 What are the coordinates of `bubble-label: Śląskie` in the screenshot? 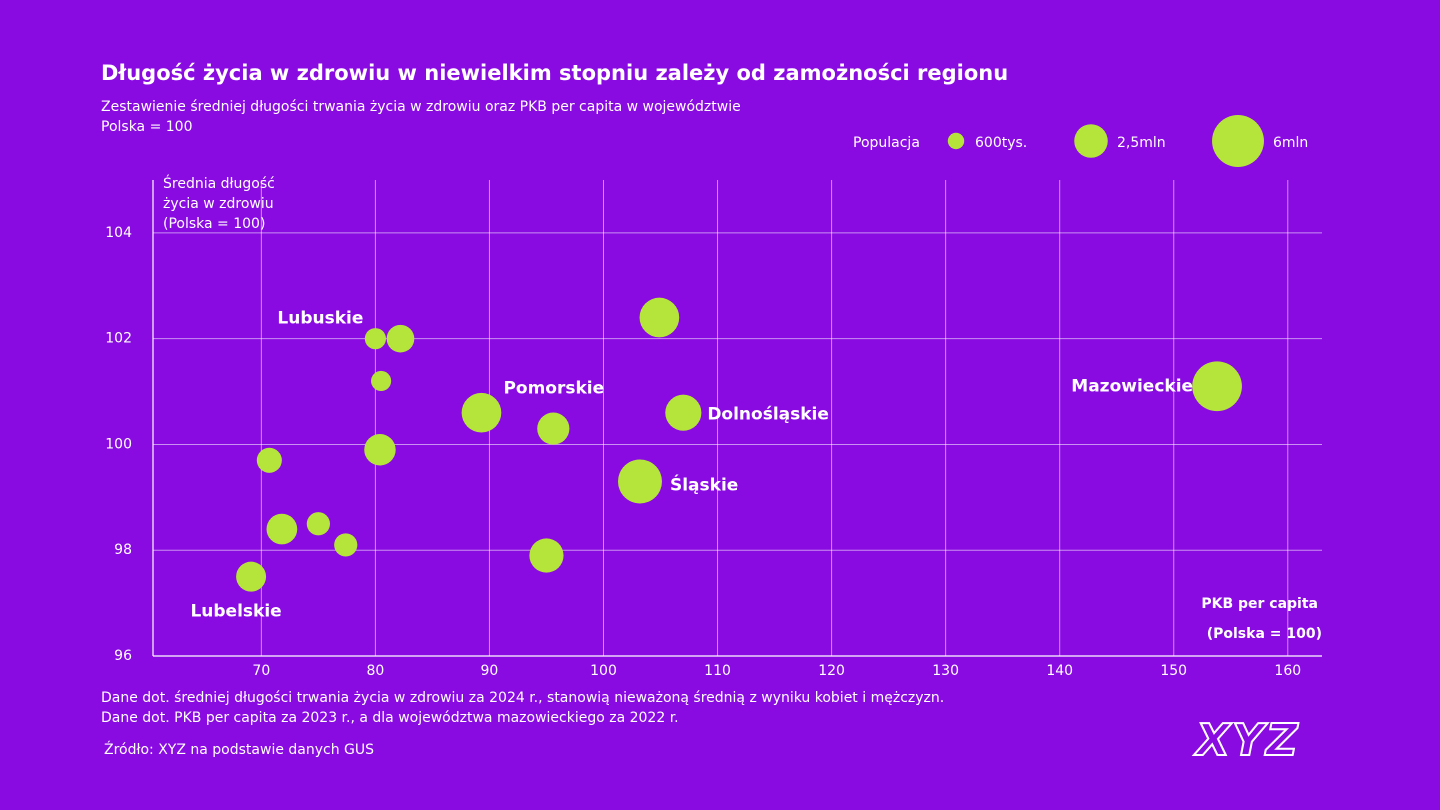 It's located at (704, 484).